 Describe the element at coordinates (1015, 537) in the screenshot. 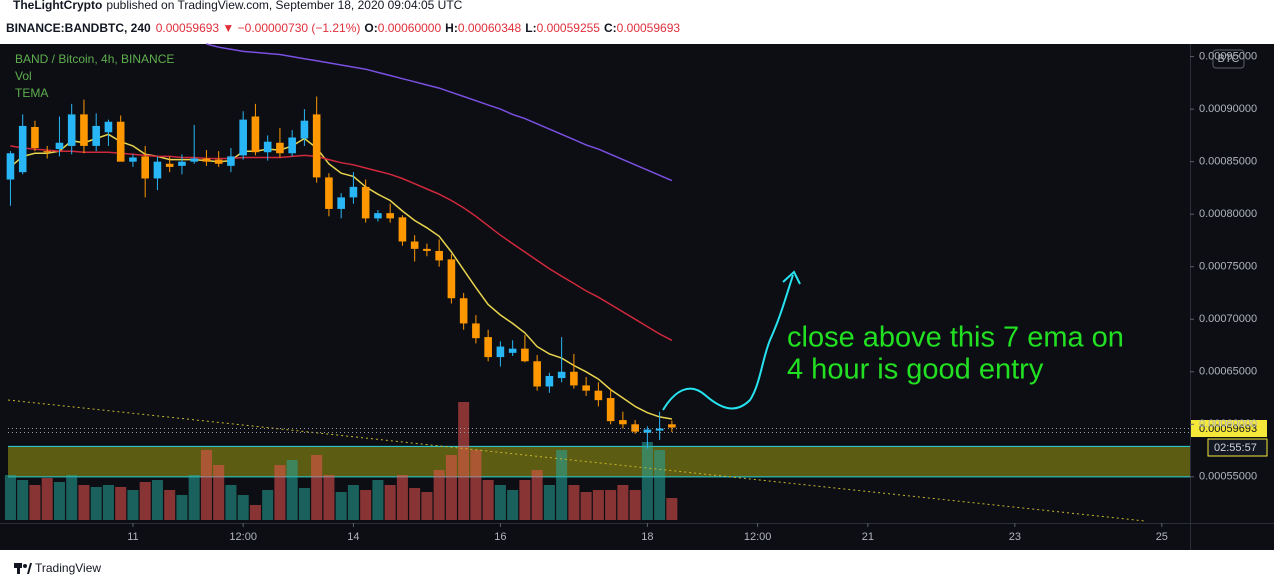

I see `x-tick-label: 23` at that location.